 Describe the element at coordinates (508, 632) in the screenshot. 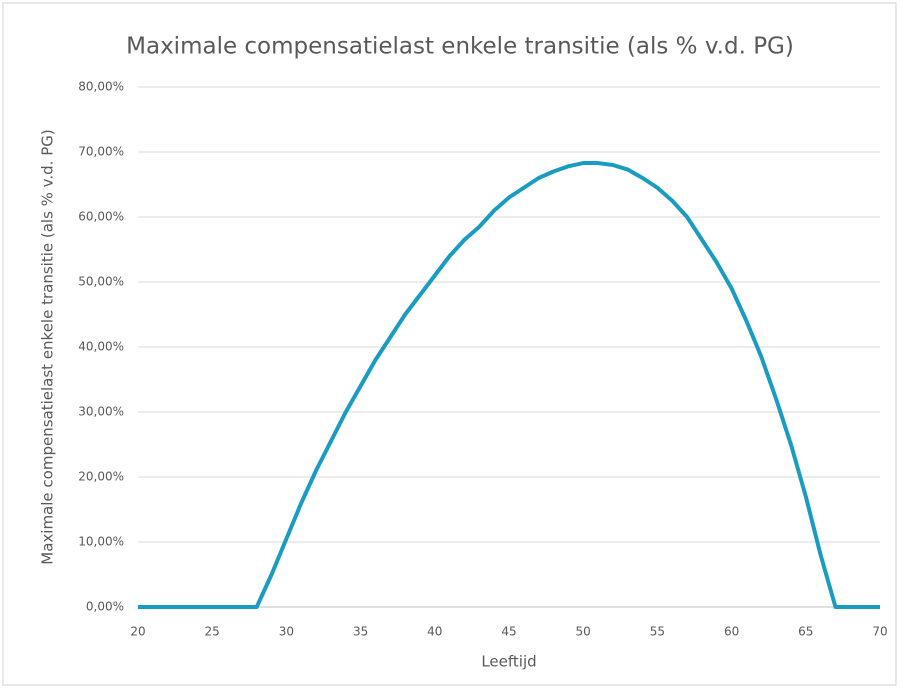

I see `x-tick-label: 45` at that location.